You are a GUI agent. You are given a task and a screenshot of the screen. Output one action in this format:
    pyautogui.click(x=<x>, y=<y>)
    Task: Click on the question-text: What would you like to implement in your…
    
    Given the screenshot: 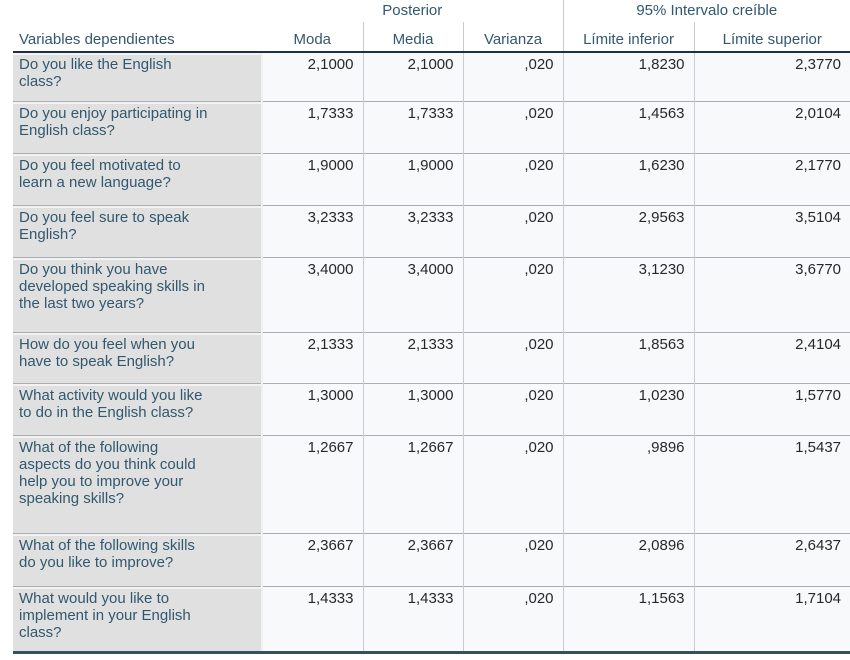 What is the action you would take?
    pyautogui.click(x=105, y=615)
    